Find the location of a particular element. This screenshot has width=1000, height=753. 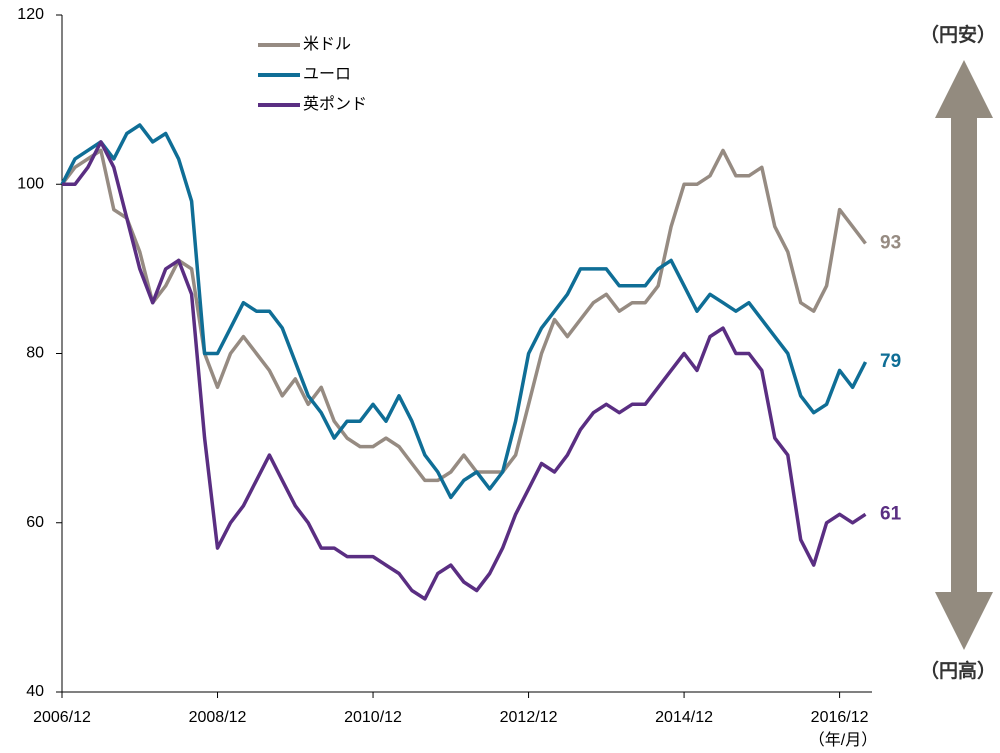

y-tick-label: 100 is located at coordinates (30, 183).